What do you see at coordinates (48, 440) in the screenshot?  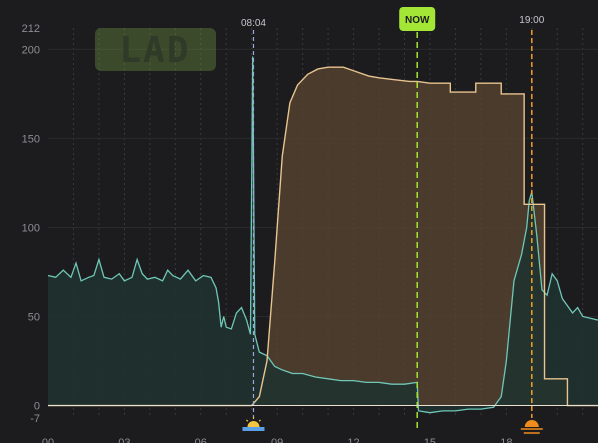 I see `x-tick-label: 00` at bounding box center [48, 440].